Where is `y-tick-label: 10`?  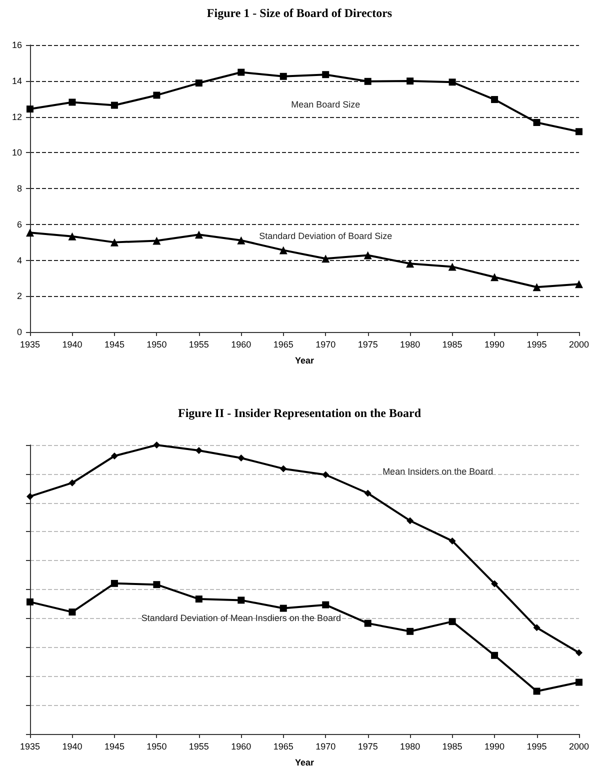
y-tick-label: 10 is located at coordinates (17, 153).